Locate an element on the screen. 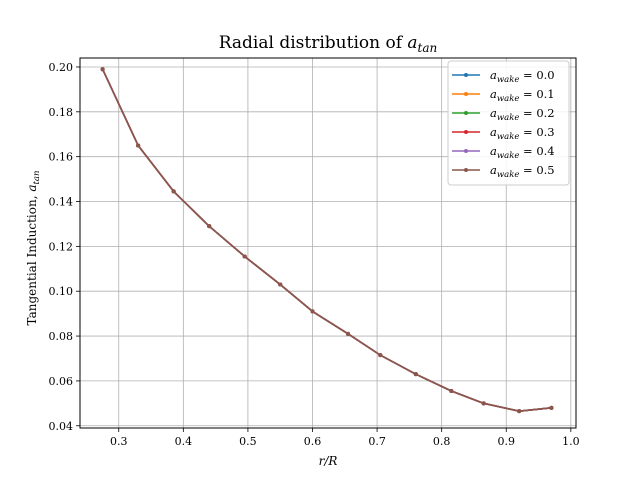 This screenshot has height=480, width=640. legend-box is located at coordinates (508, 123).